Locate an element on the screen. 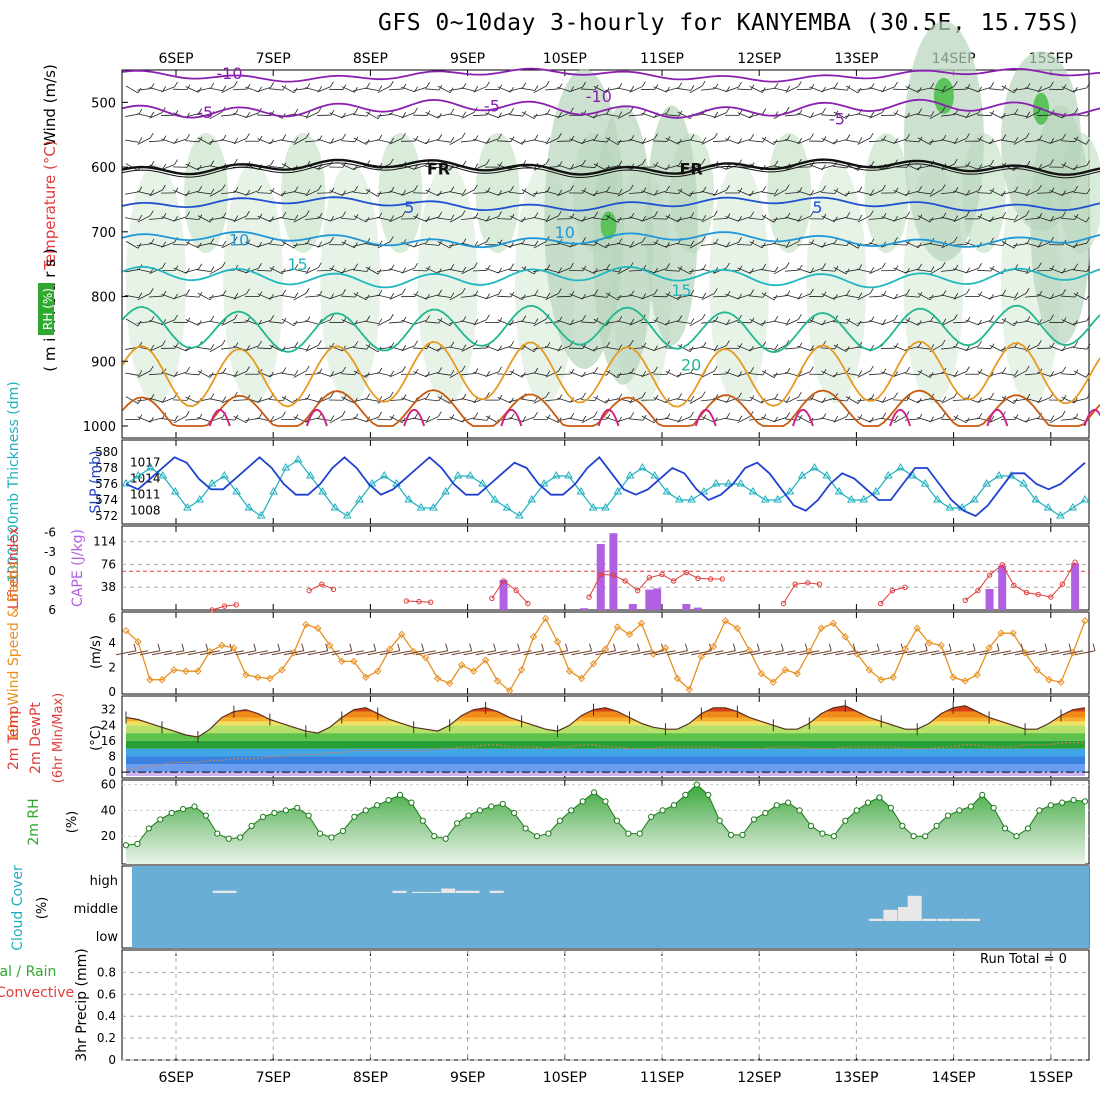  li-line is located at coordinates (655, 584).